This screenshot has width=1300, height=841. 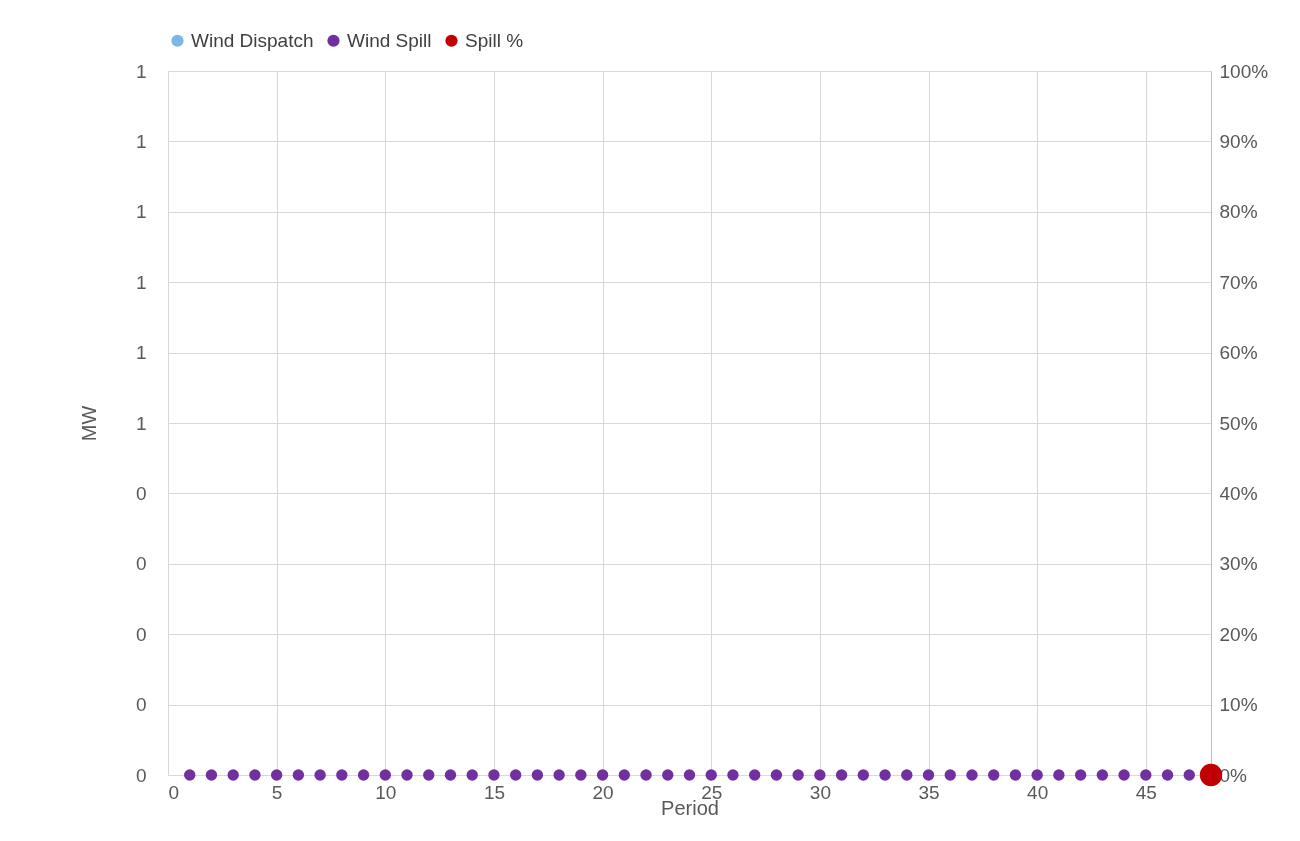 What do you see at coordinates (1238, 493) in the screenshot?
I see `y2-tick-label: 40%` at bounding box center [1238, 493].